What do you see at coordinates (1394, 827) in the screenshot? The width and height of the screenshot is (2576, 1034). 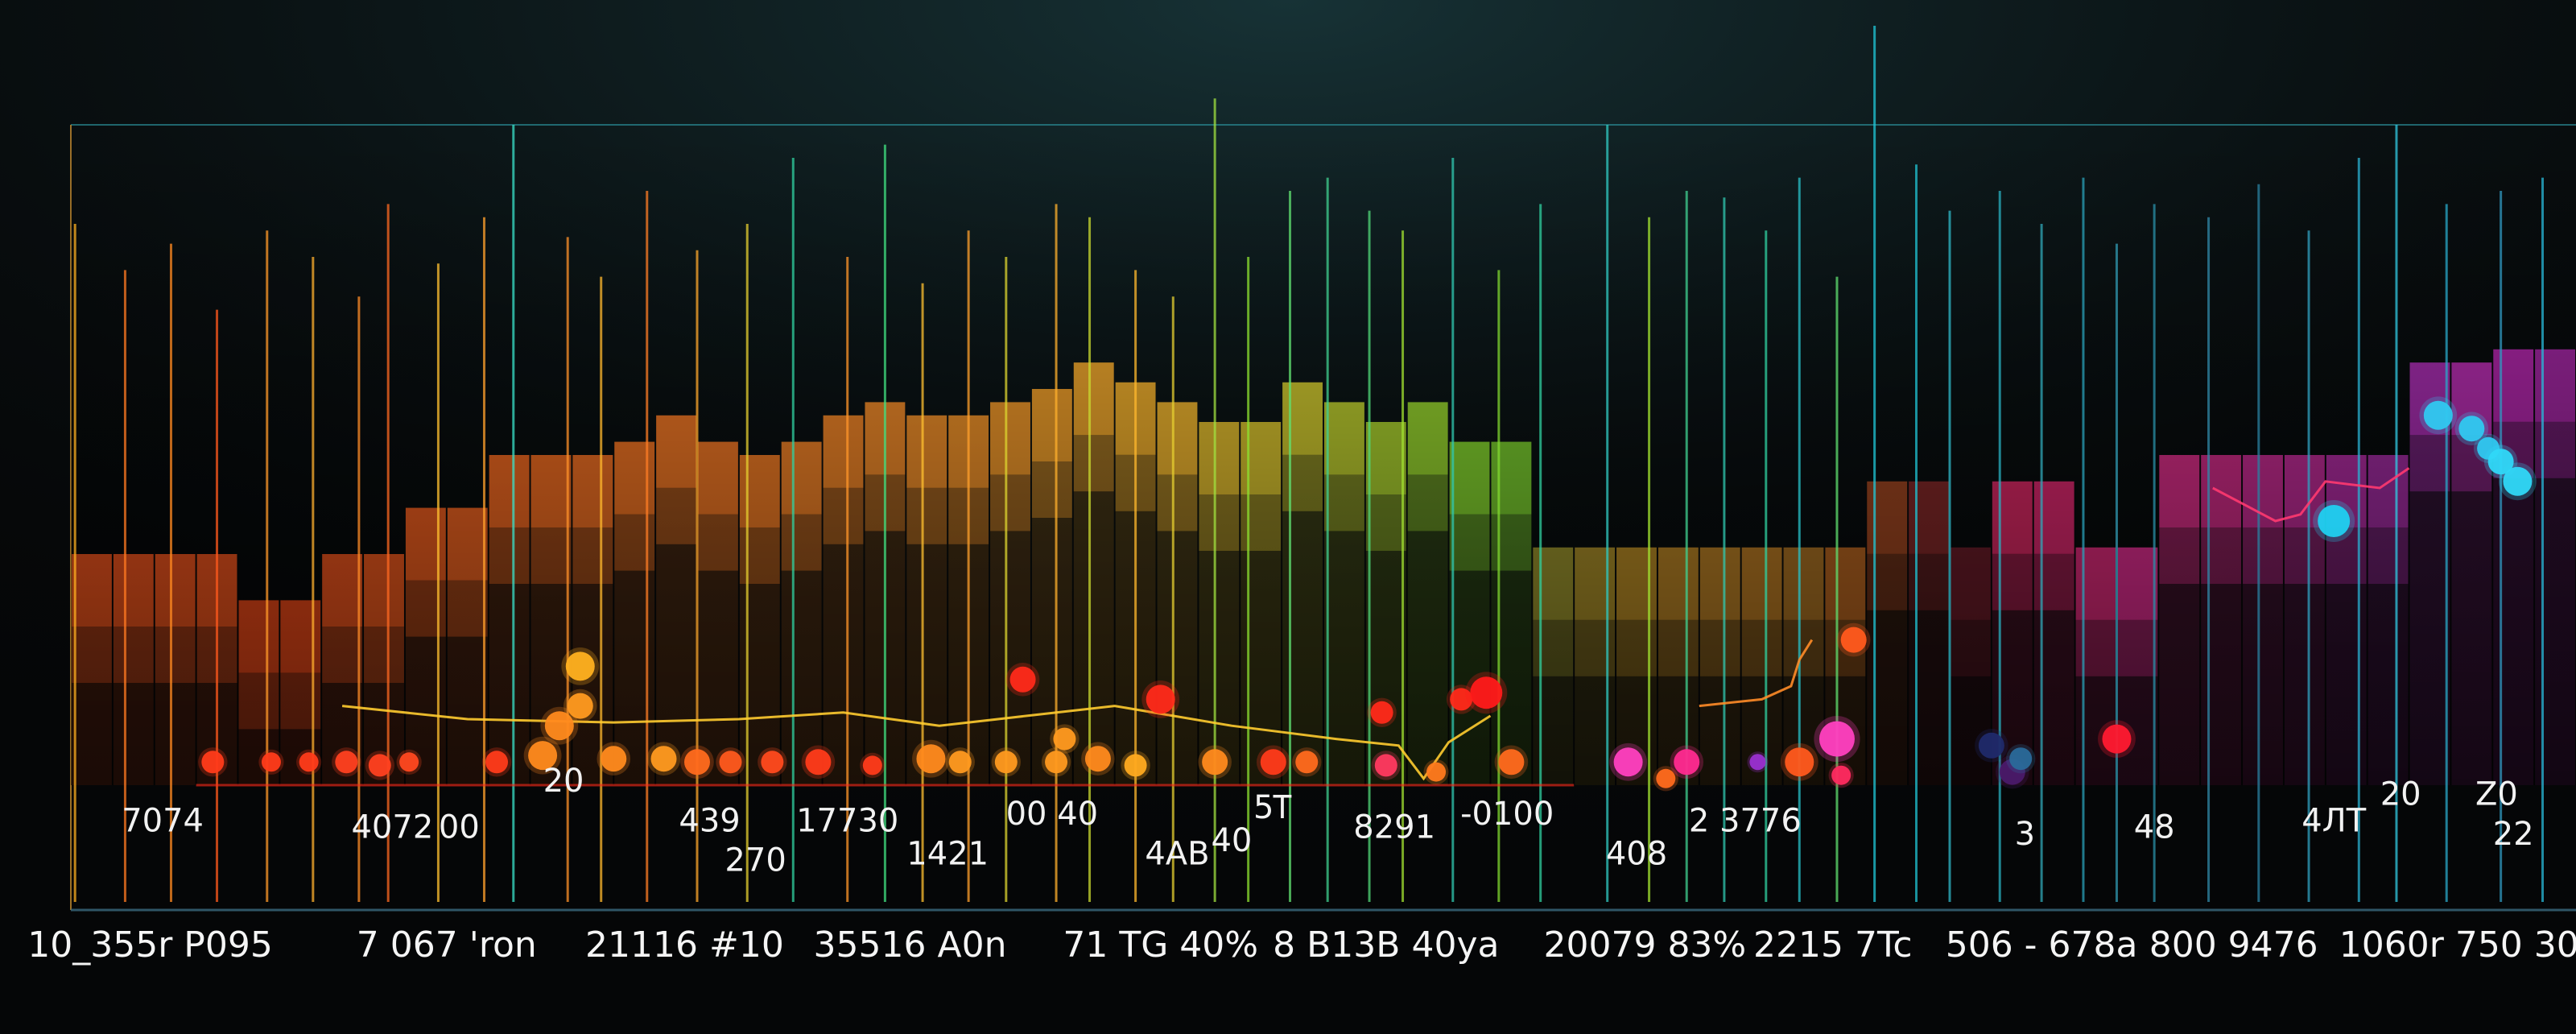 I see `data-label: 8291` at bounding box center [1394, 827].